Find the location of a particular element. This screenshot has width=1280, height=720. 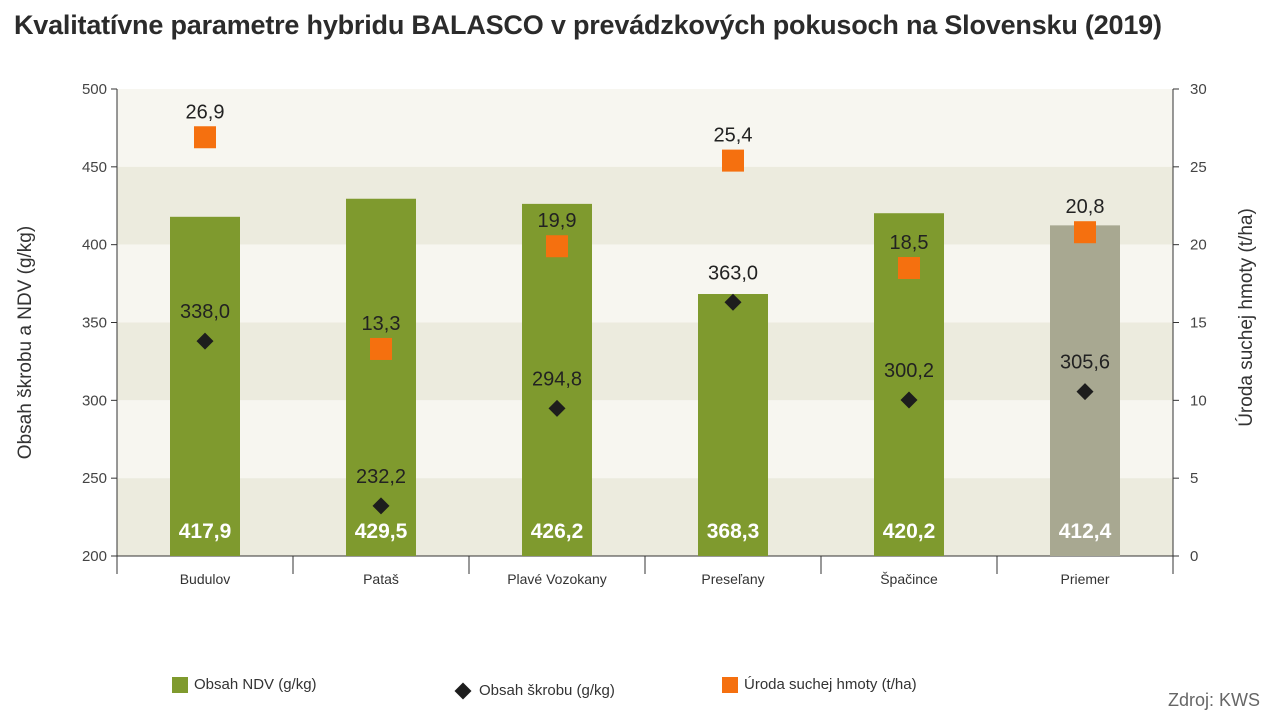

yield-value-label: 25,4 is located at coordinates (733, 136).